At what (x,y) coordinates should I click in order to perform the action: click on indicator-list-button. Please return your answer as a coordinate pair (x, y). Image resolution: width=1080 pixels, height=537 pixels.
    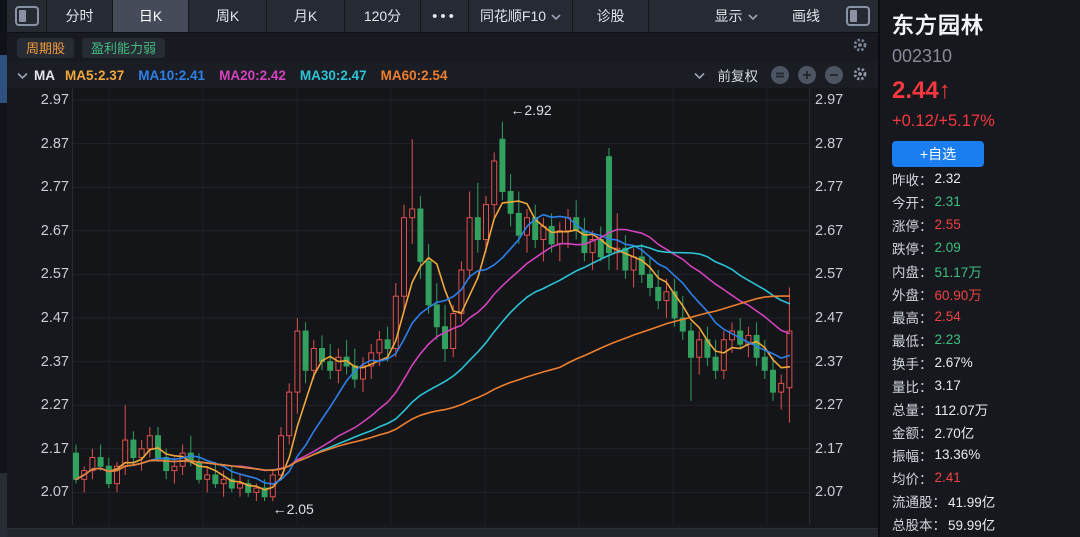
    Looking at the image, I should click on (780, 75).